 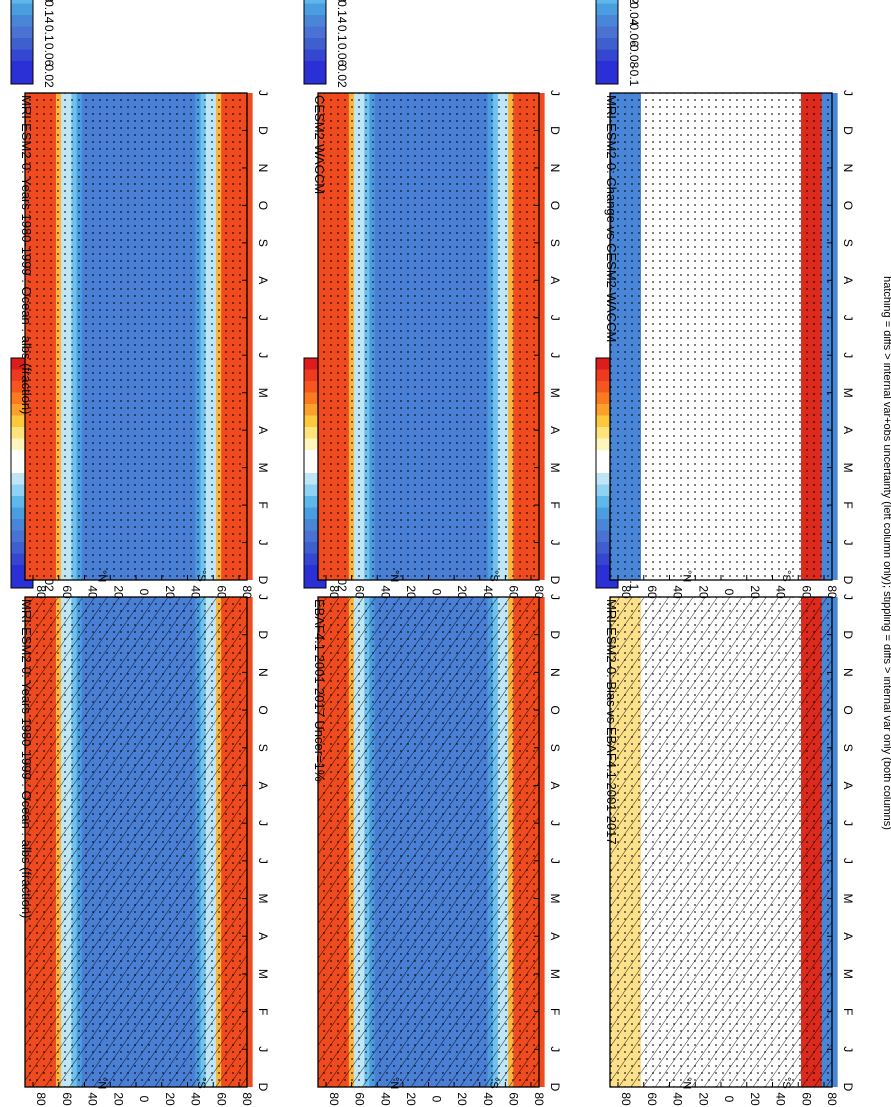 What do you see at coordinates (634, 76) in the screenshot?
I see `colorbar-label: -0.1` at bounding box center [634, 76].